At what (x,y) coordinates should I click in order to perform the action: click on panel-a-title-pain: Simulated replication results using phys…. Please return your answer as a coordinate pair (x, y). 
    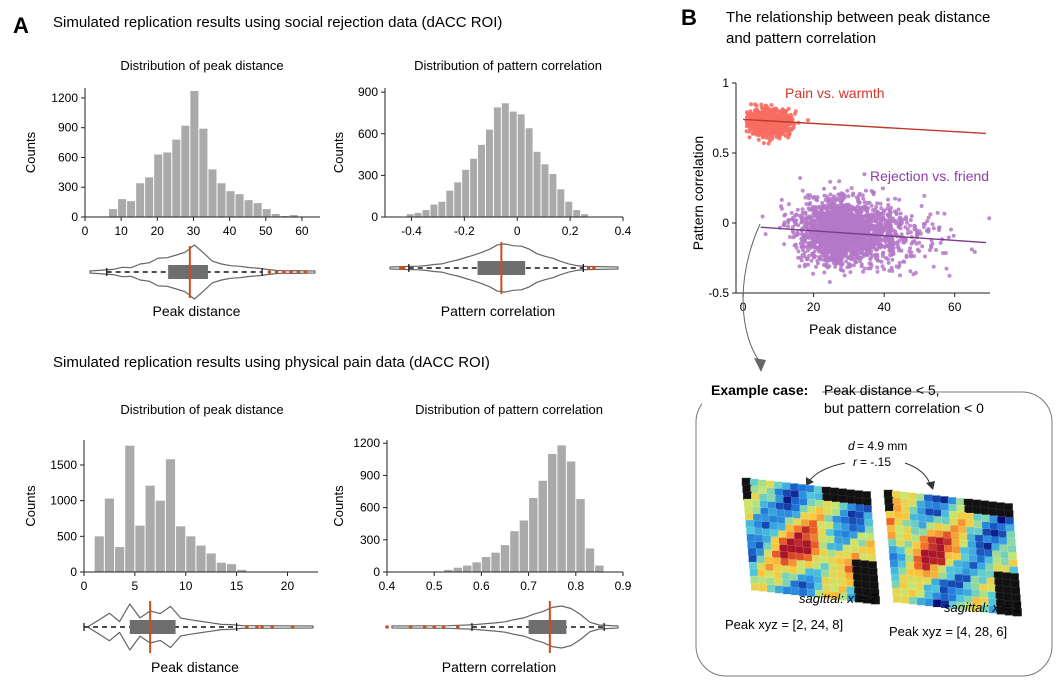
    Looking at the image, I should click on (271, 362).